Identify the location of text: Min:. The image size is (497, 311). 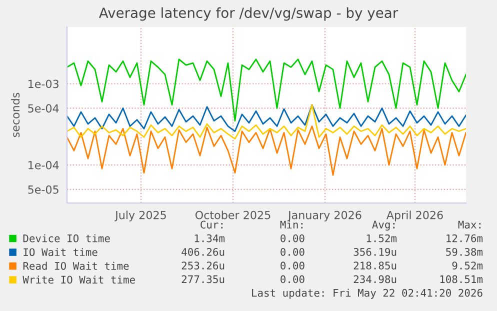
(291, 224).